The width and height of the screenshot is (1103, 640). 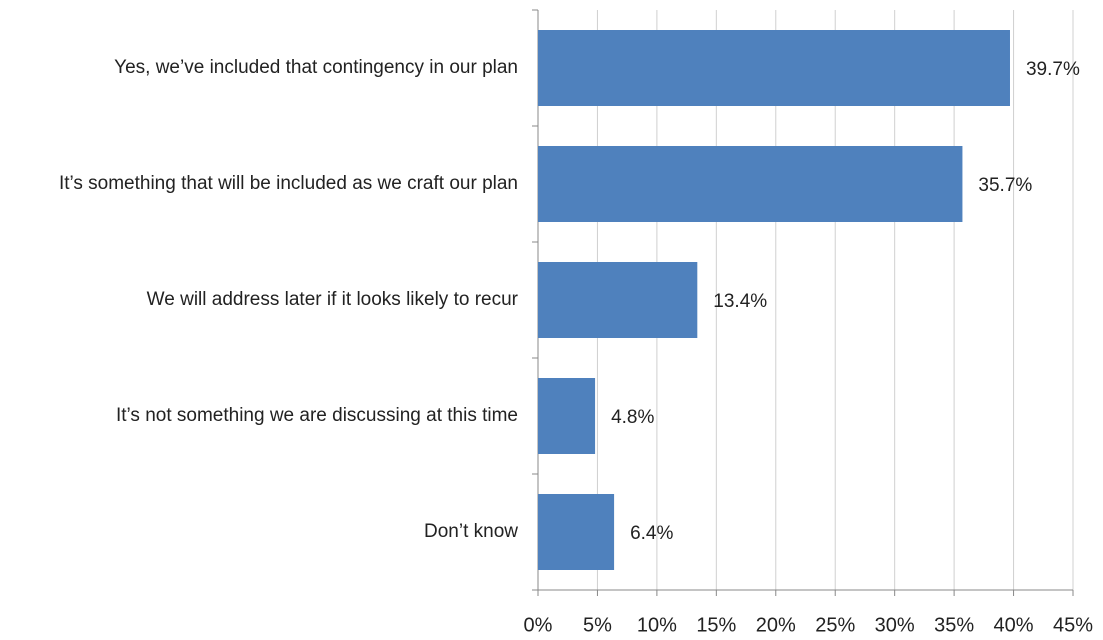 What do you see at coordinates (895, 625) in the screenshot?
I see `x-tick-label: 30%` at bounding box center [895, 625].